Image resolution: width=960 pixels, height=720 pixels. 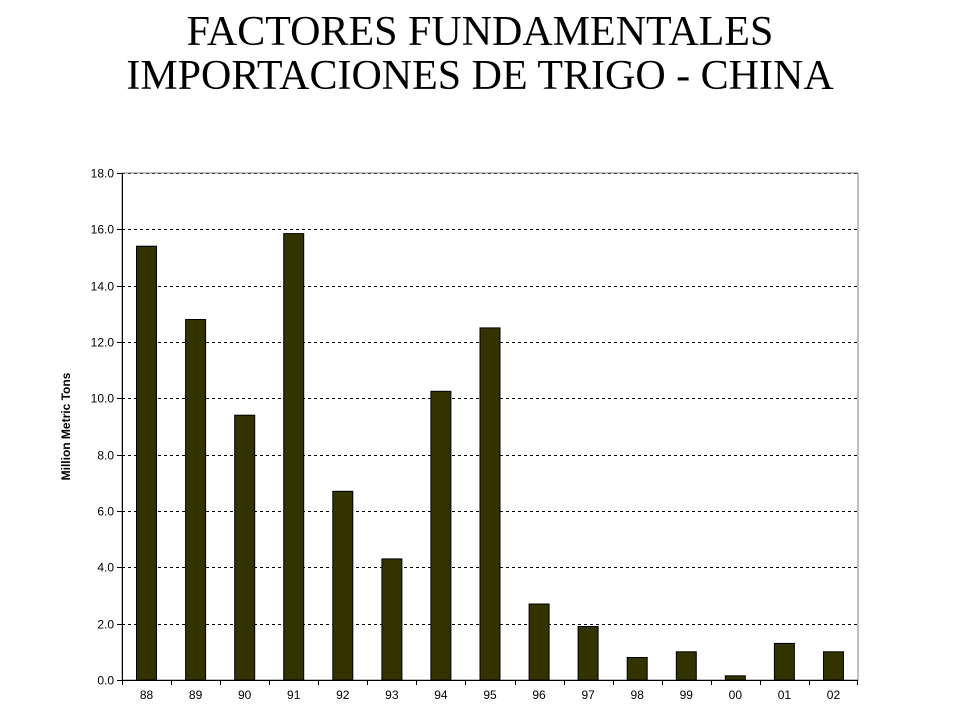 I want to click on x-tick-label-96: 96, so click(x=539, y=695).